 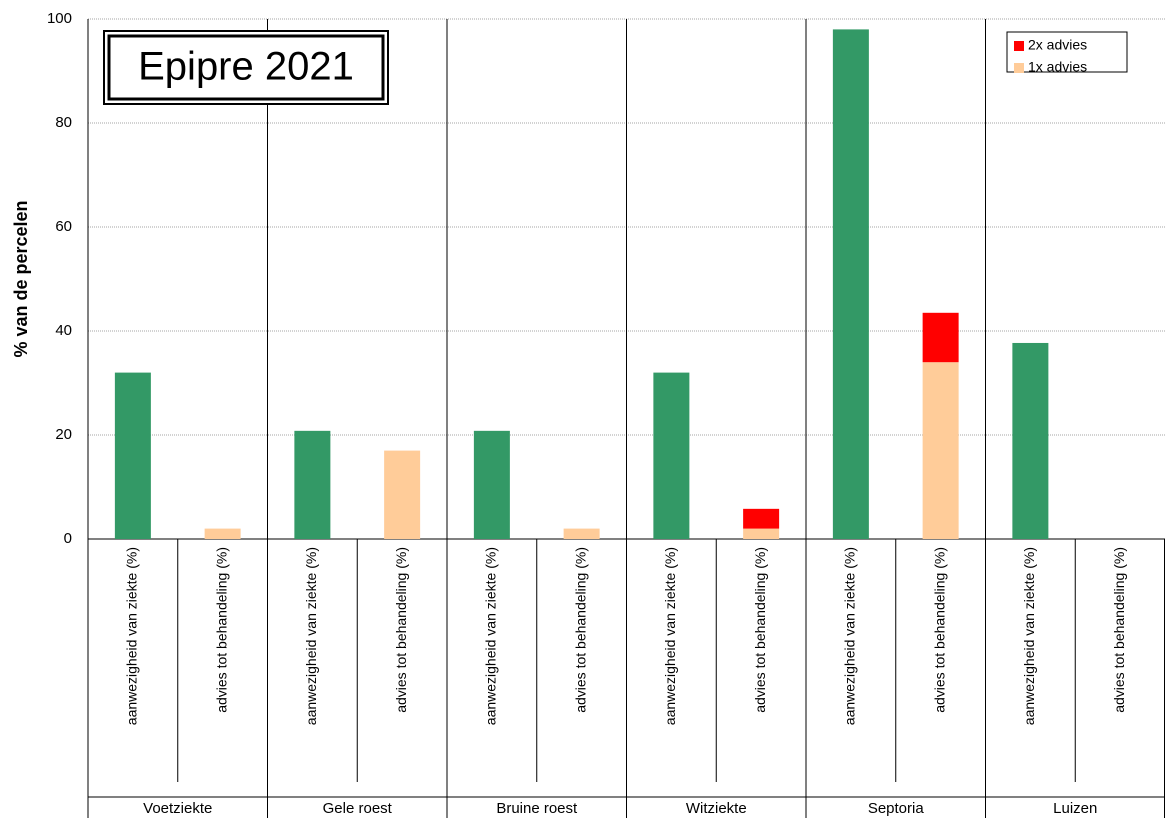 I want to click on title-box-outer, so click(x=246, y=67).